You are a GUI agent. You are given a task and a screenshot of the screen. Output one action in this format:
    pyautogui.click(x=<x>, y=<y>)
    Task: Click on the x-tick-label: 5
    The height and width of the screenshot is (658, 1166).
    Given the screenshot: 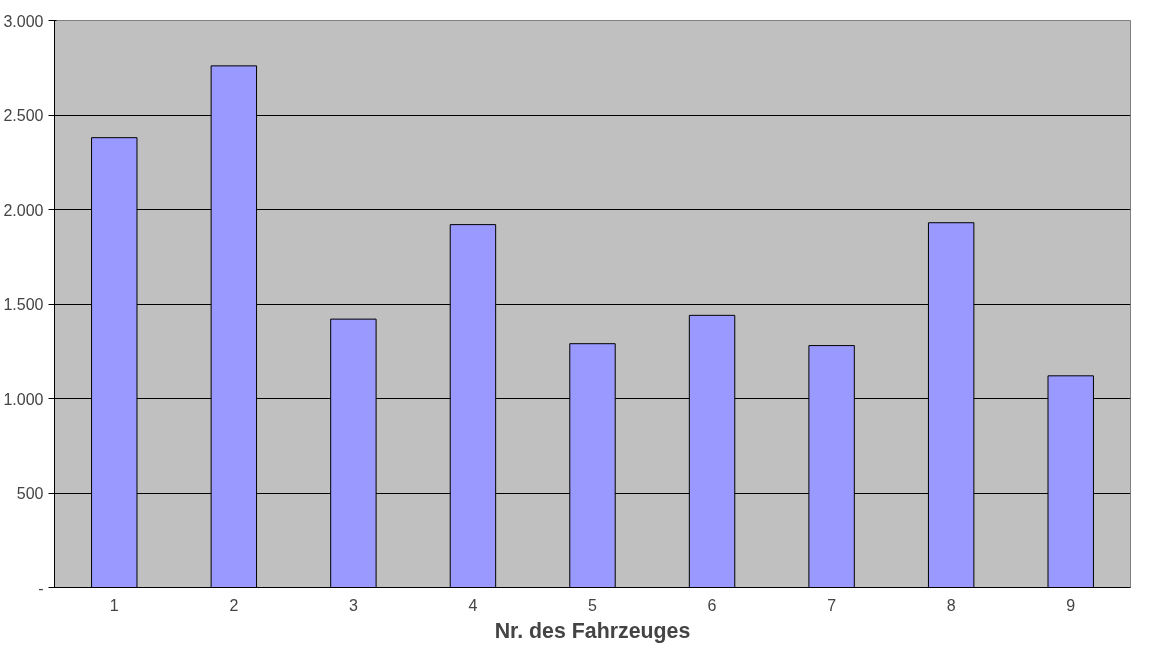 What is the action you would take?
    pyautogui.click(x=593, y=605)
    